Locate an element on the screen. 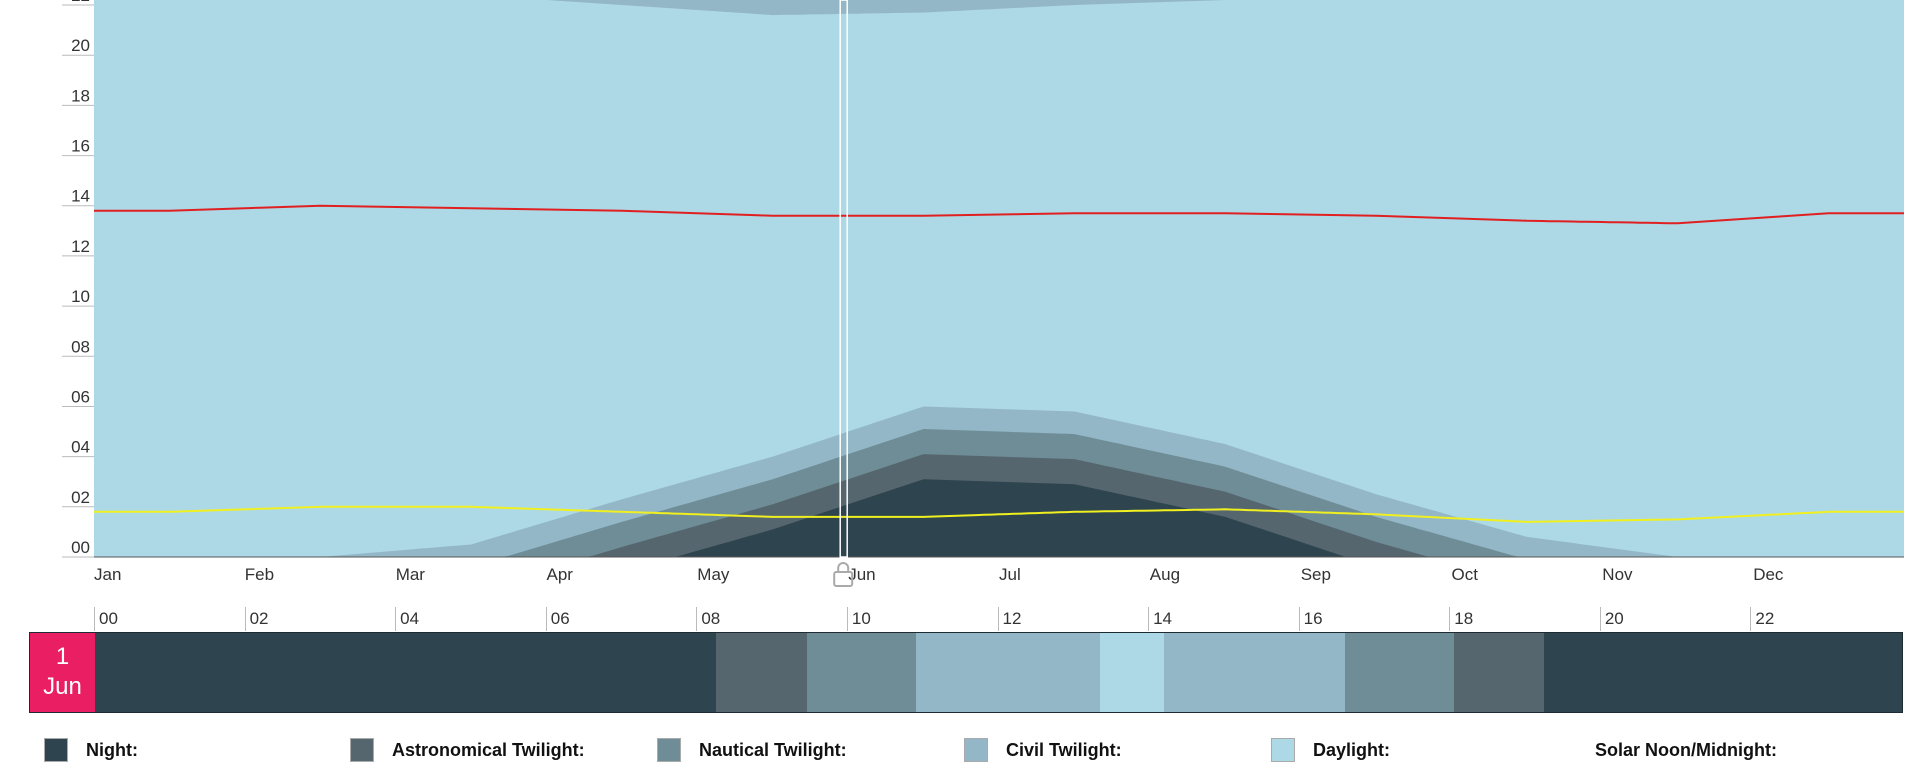  y-tick-label: 04 is located at coordinates (80, 447).